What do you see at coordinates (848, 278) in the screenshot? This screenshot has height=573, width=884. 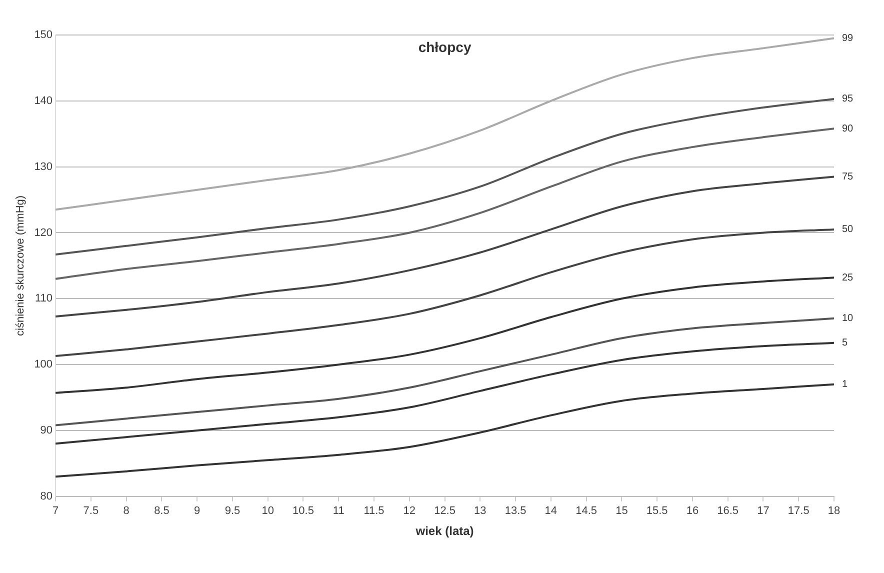 I see `series-label: 25` at bounding box center [848, 278].